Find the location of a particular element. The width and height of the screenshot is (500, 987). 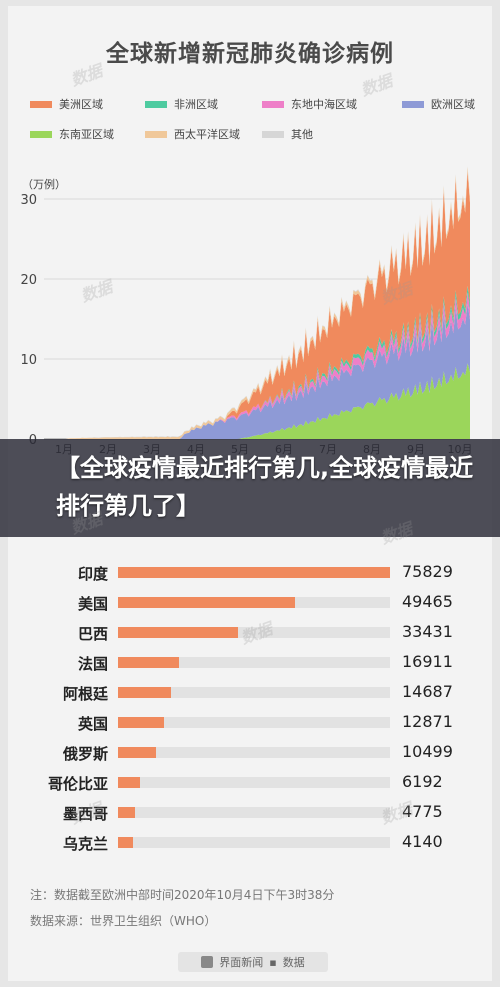

legend-item-europe: 欧洲区域 is located at coordinates (447, 104).